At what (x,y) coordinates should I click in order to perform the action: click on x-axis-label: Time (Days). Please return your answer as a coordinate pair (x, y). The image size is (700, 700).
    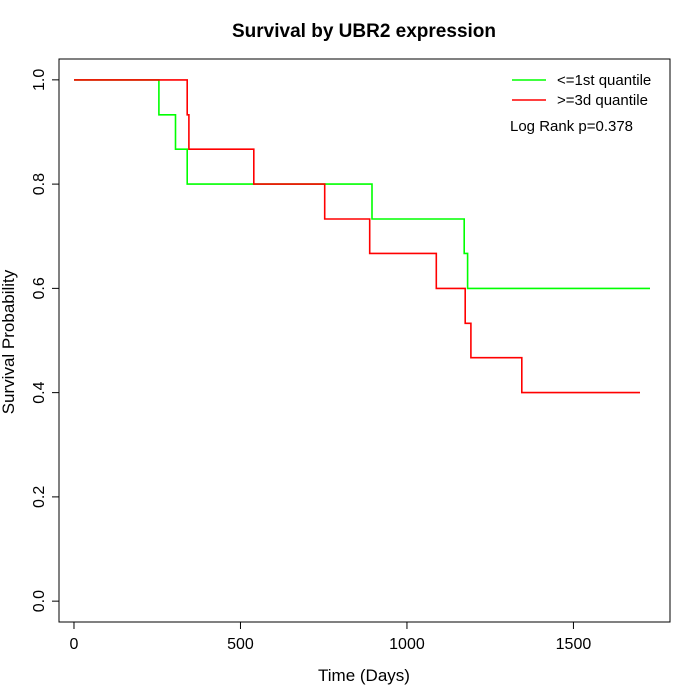
    Looking at the image, I should click on (364, 675).